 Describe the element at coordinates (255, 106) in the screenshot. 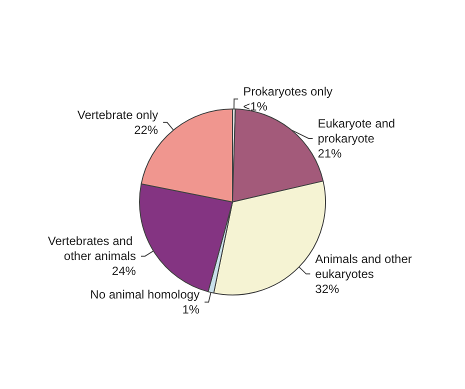

I see `data-label: <1%` at that location.